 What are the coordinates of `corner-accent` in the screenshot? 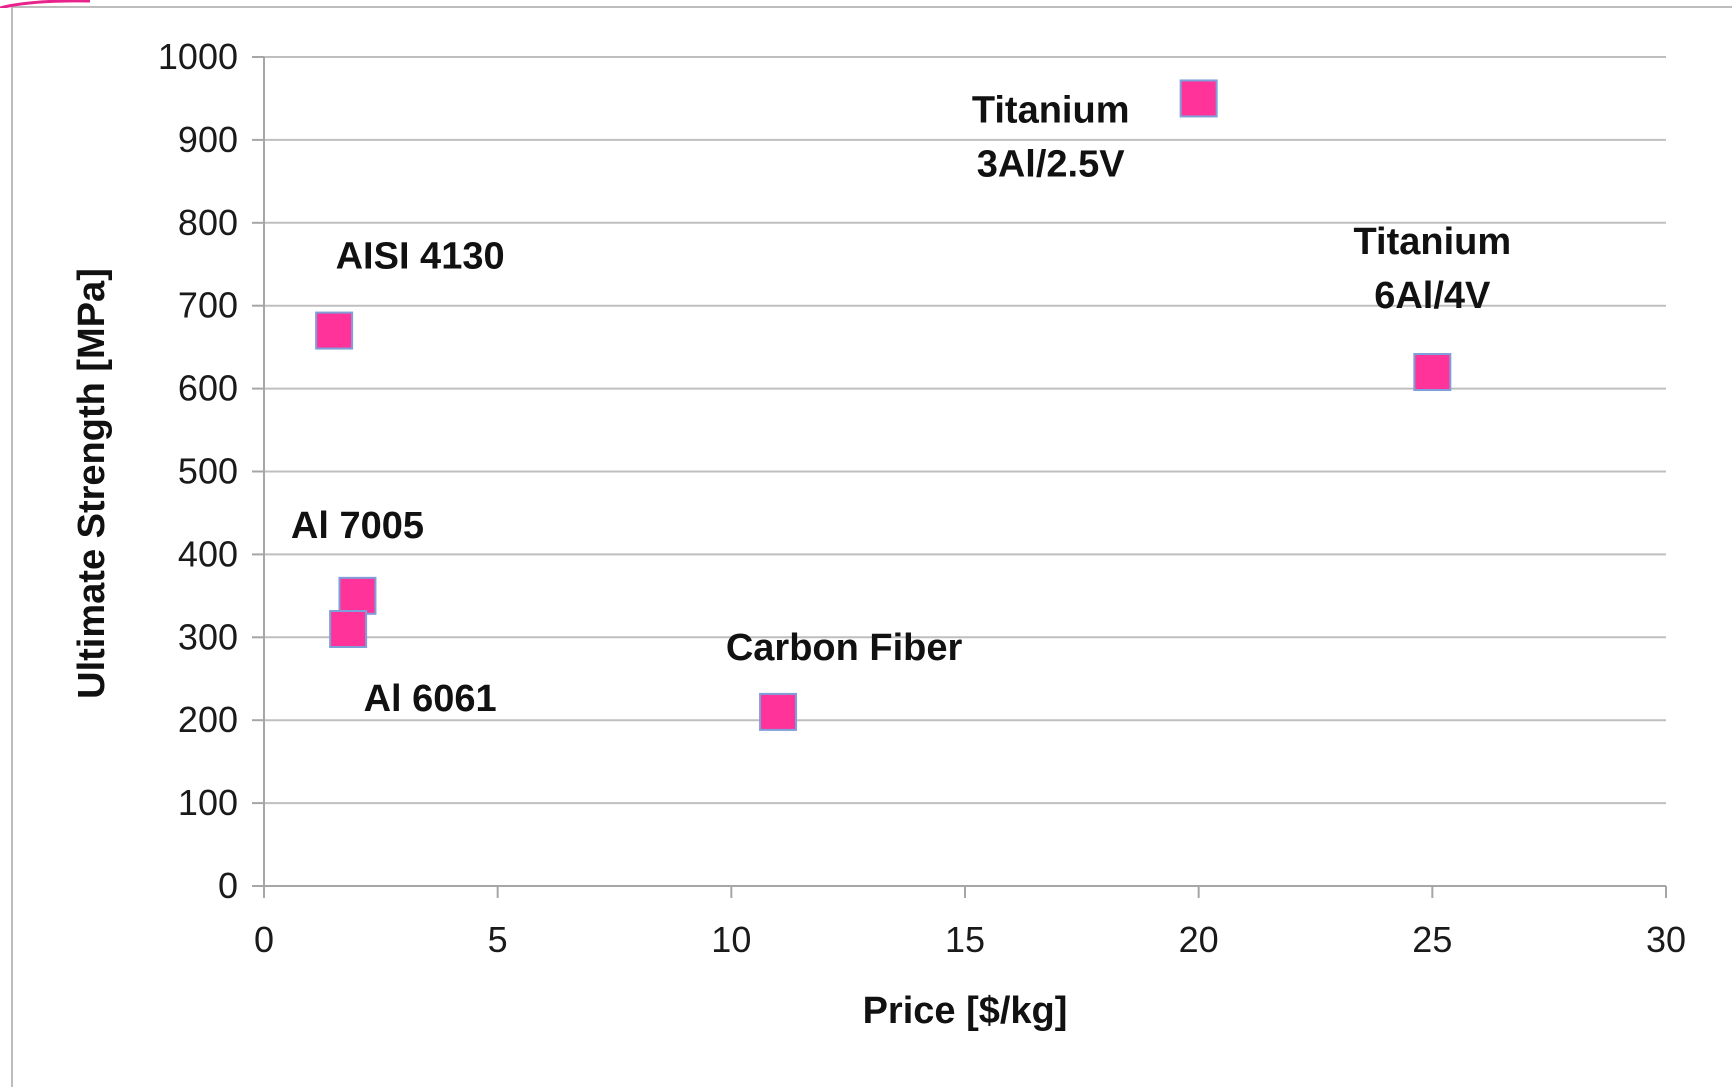 It's located at (45, 4).